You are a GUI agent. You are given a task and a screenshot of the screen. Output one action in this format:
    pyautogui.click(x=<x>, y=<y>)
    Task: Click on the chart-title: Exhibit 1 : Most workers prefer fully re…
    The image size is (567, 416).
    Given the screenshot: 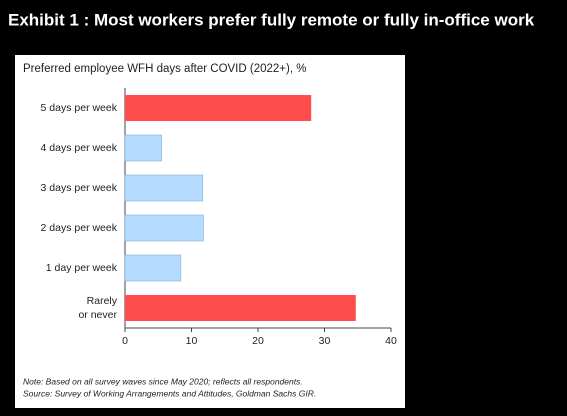 What is the action you would take?
    pyautogui.click(x=271, y=19)
    